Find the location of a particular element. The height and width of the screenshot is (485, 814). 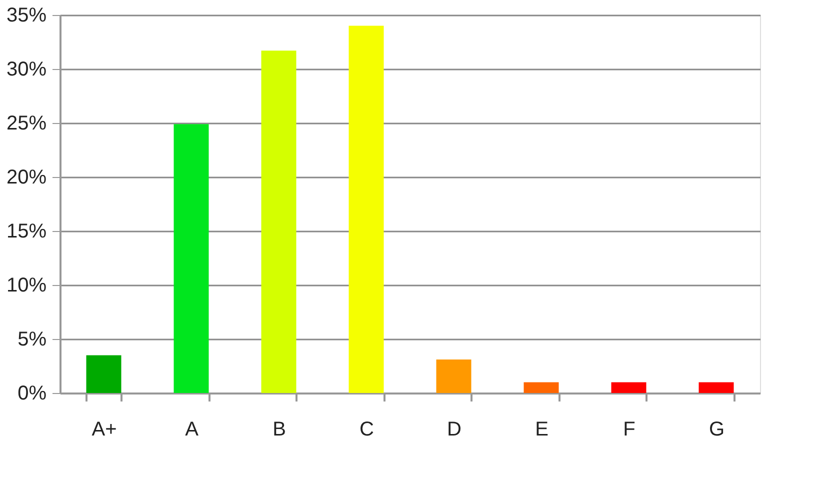

y-tick-label: 35% is located at coordinates (26, 15).